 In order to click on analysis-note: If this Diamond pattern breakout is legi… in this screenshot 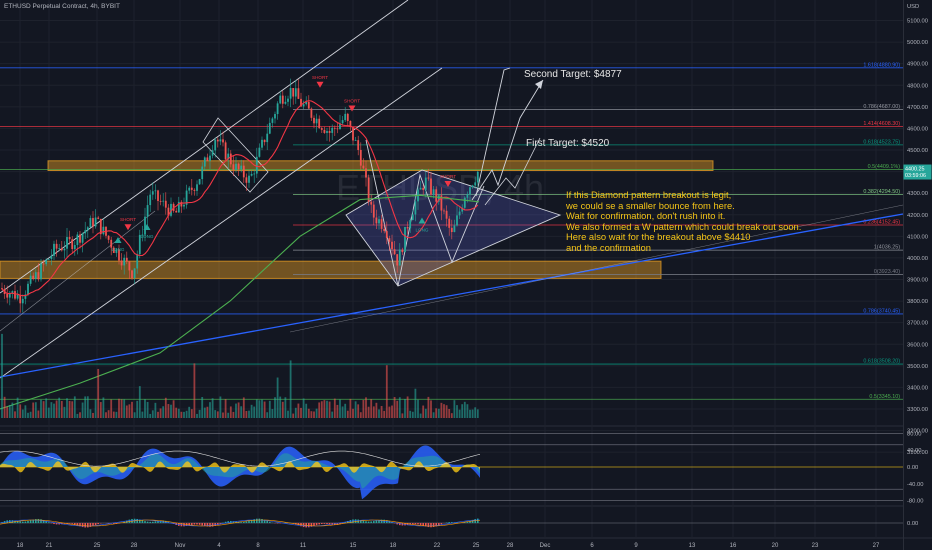, I will do `click(696, 221)`.